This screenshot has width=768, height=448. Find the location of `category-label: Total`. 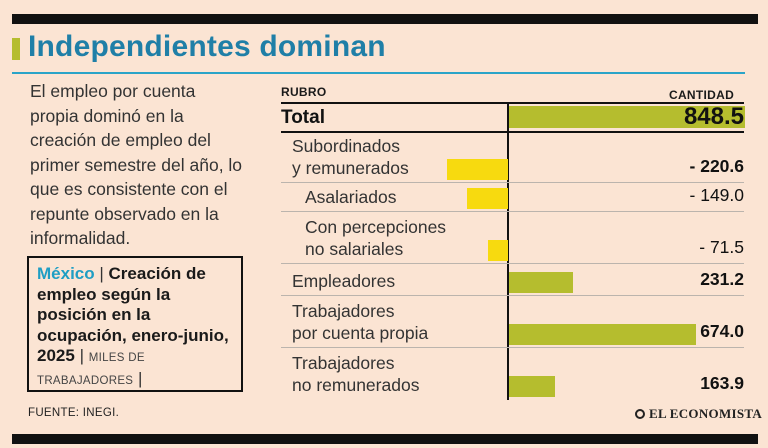

category-label: Total is located at coordinates (303, 117).